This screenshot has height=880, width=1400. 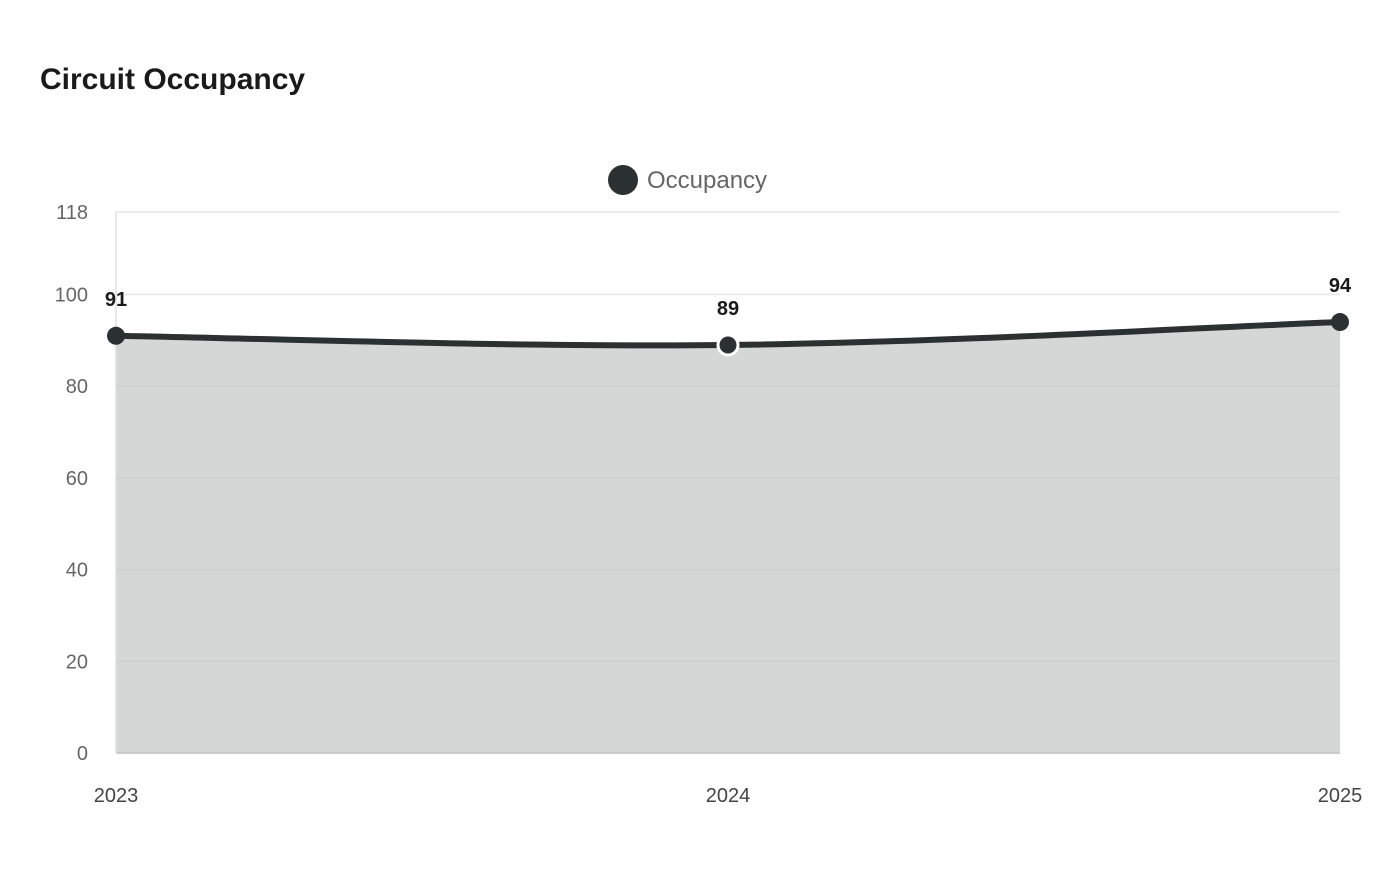 What do you see at coordinates (77, 571) in the screenshot?
I see `y-tick-label-40: 40` at bounding box center [77, 571].